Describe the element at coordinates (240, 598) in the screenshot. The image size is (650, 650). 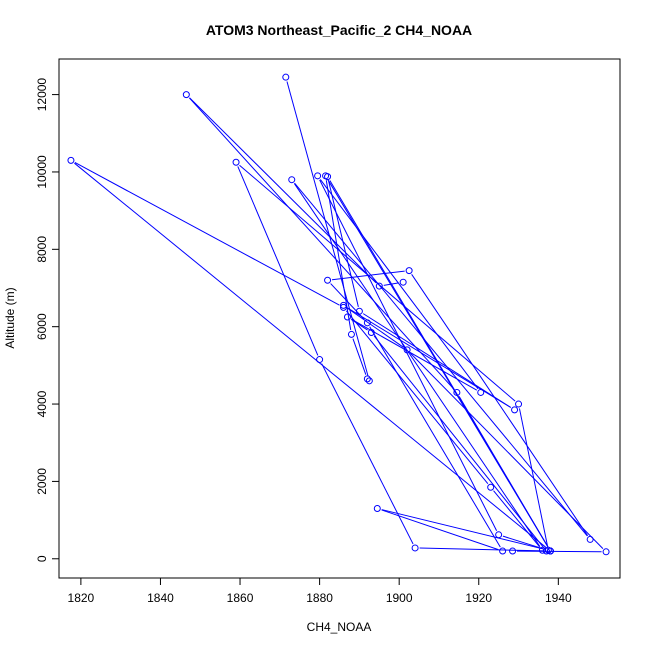
I see `x-tick-label: 1860` at that location.